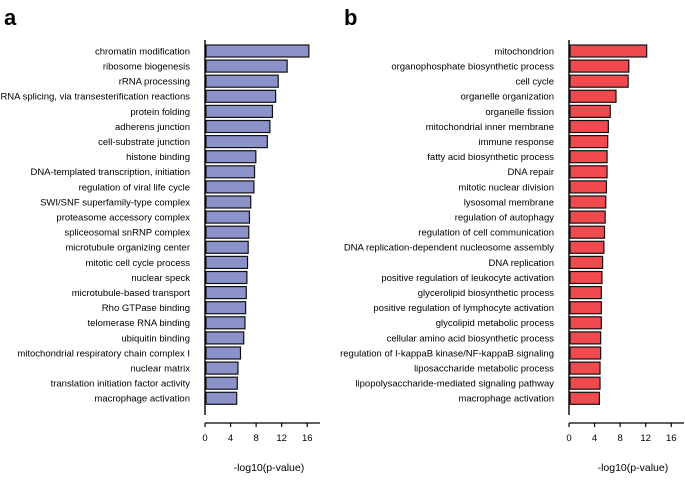 The image size is (685, 482). Describe the element at coordinates (269, 468) in the screenshot. I see `x-axis-title-a: -log10(p-value)` at that location.